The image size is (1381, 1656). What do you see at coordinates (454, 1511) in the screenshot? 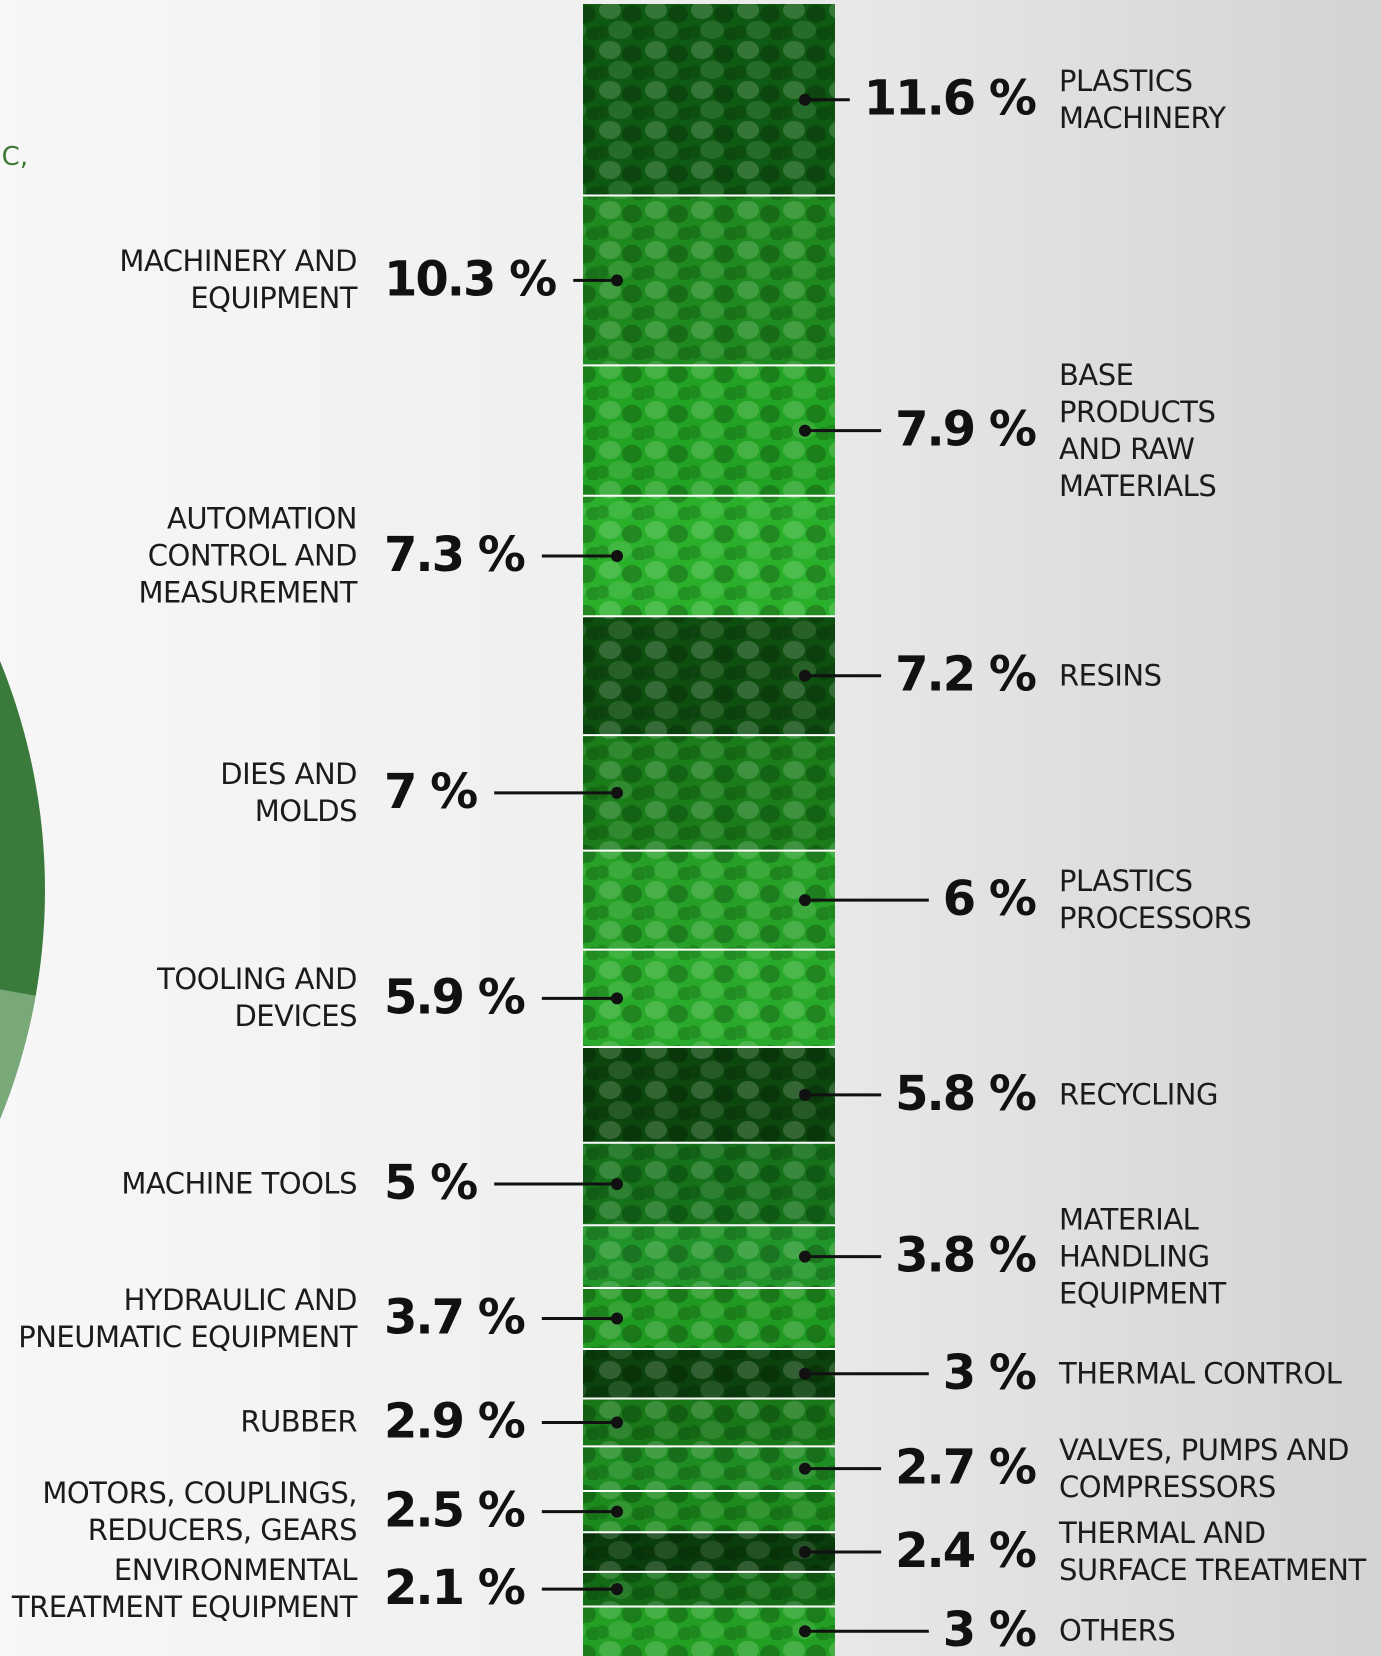
I see `value-label: 2.5 %` at bounding box center [454, 1511].